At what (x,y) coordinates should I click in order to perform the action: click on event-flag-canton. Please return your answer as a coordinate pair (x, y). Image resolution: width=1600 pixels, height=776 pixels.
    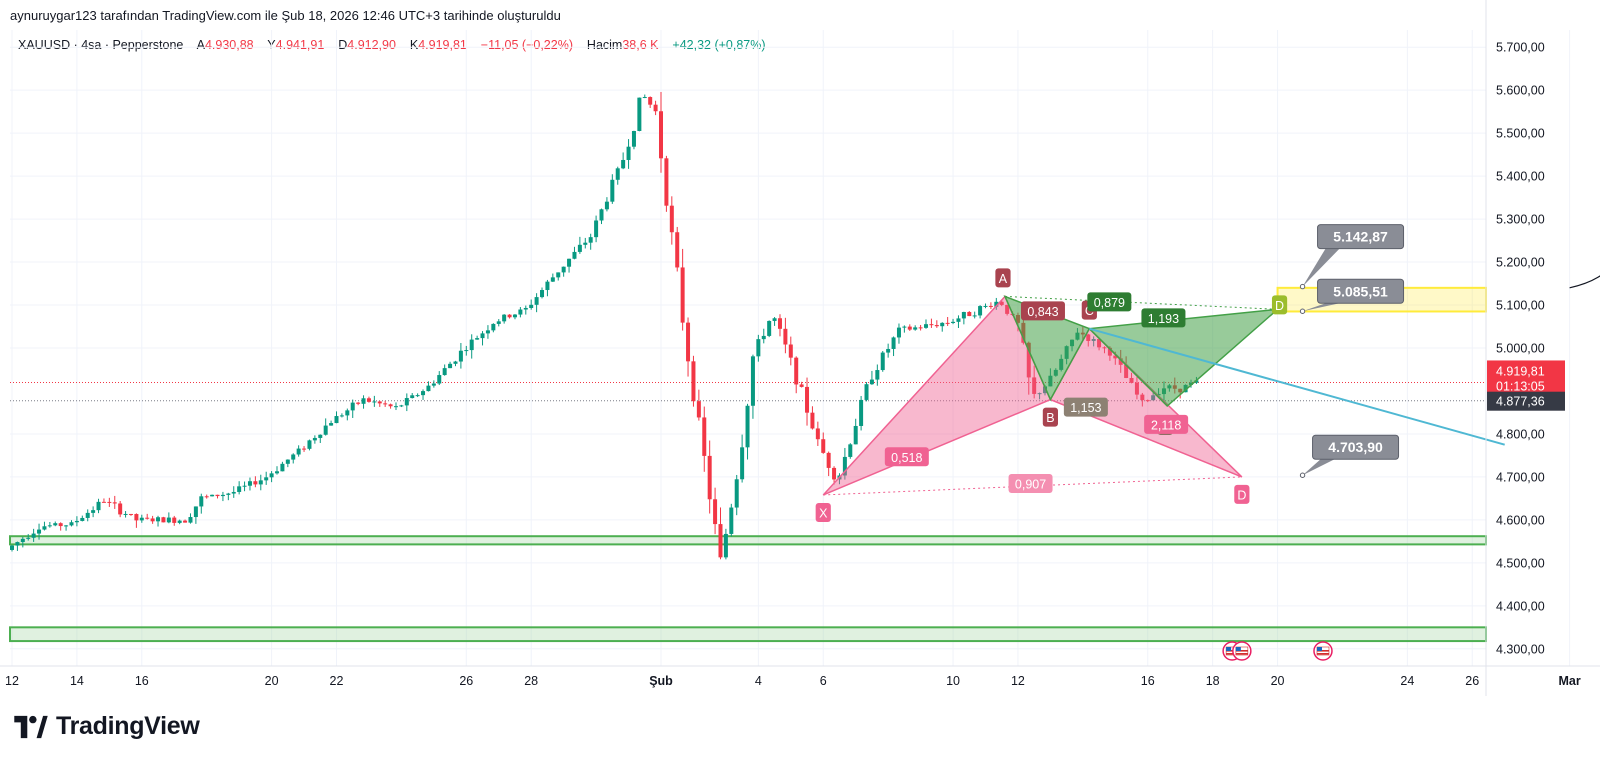
    Looking at the image, I should click on (1238, 649).